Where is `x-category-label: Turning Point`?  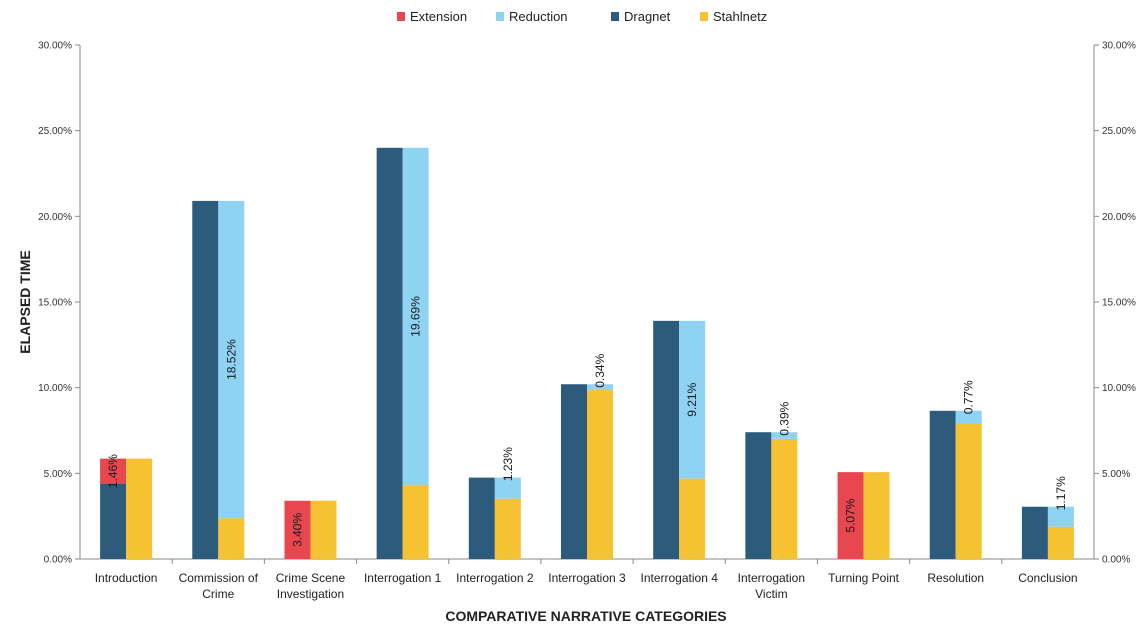
x-category-label: Turning Point is located at coordinates (864, 578).